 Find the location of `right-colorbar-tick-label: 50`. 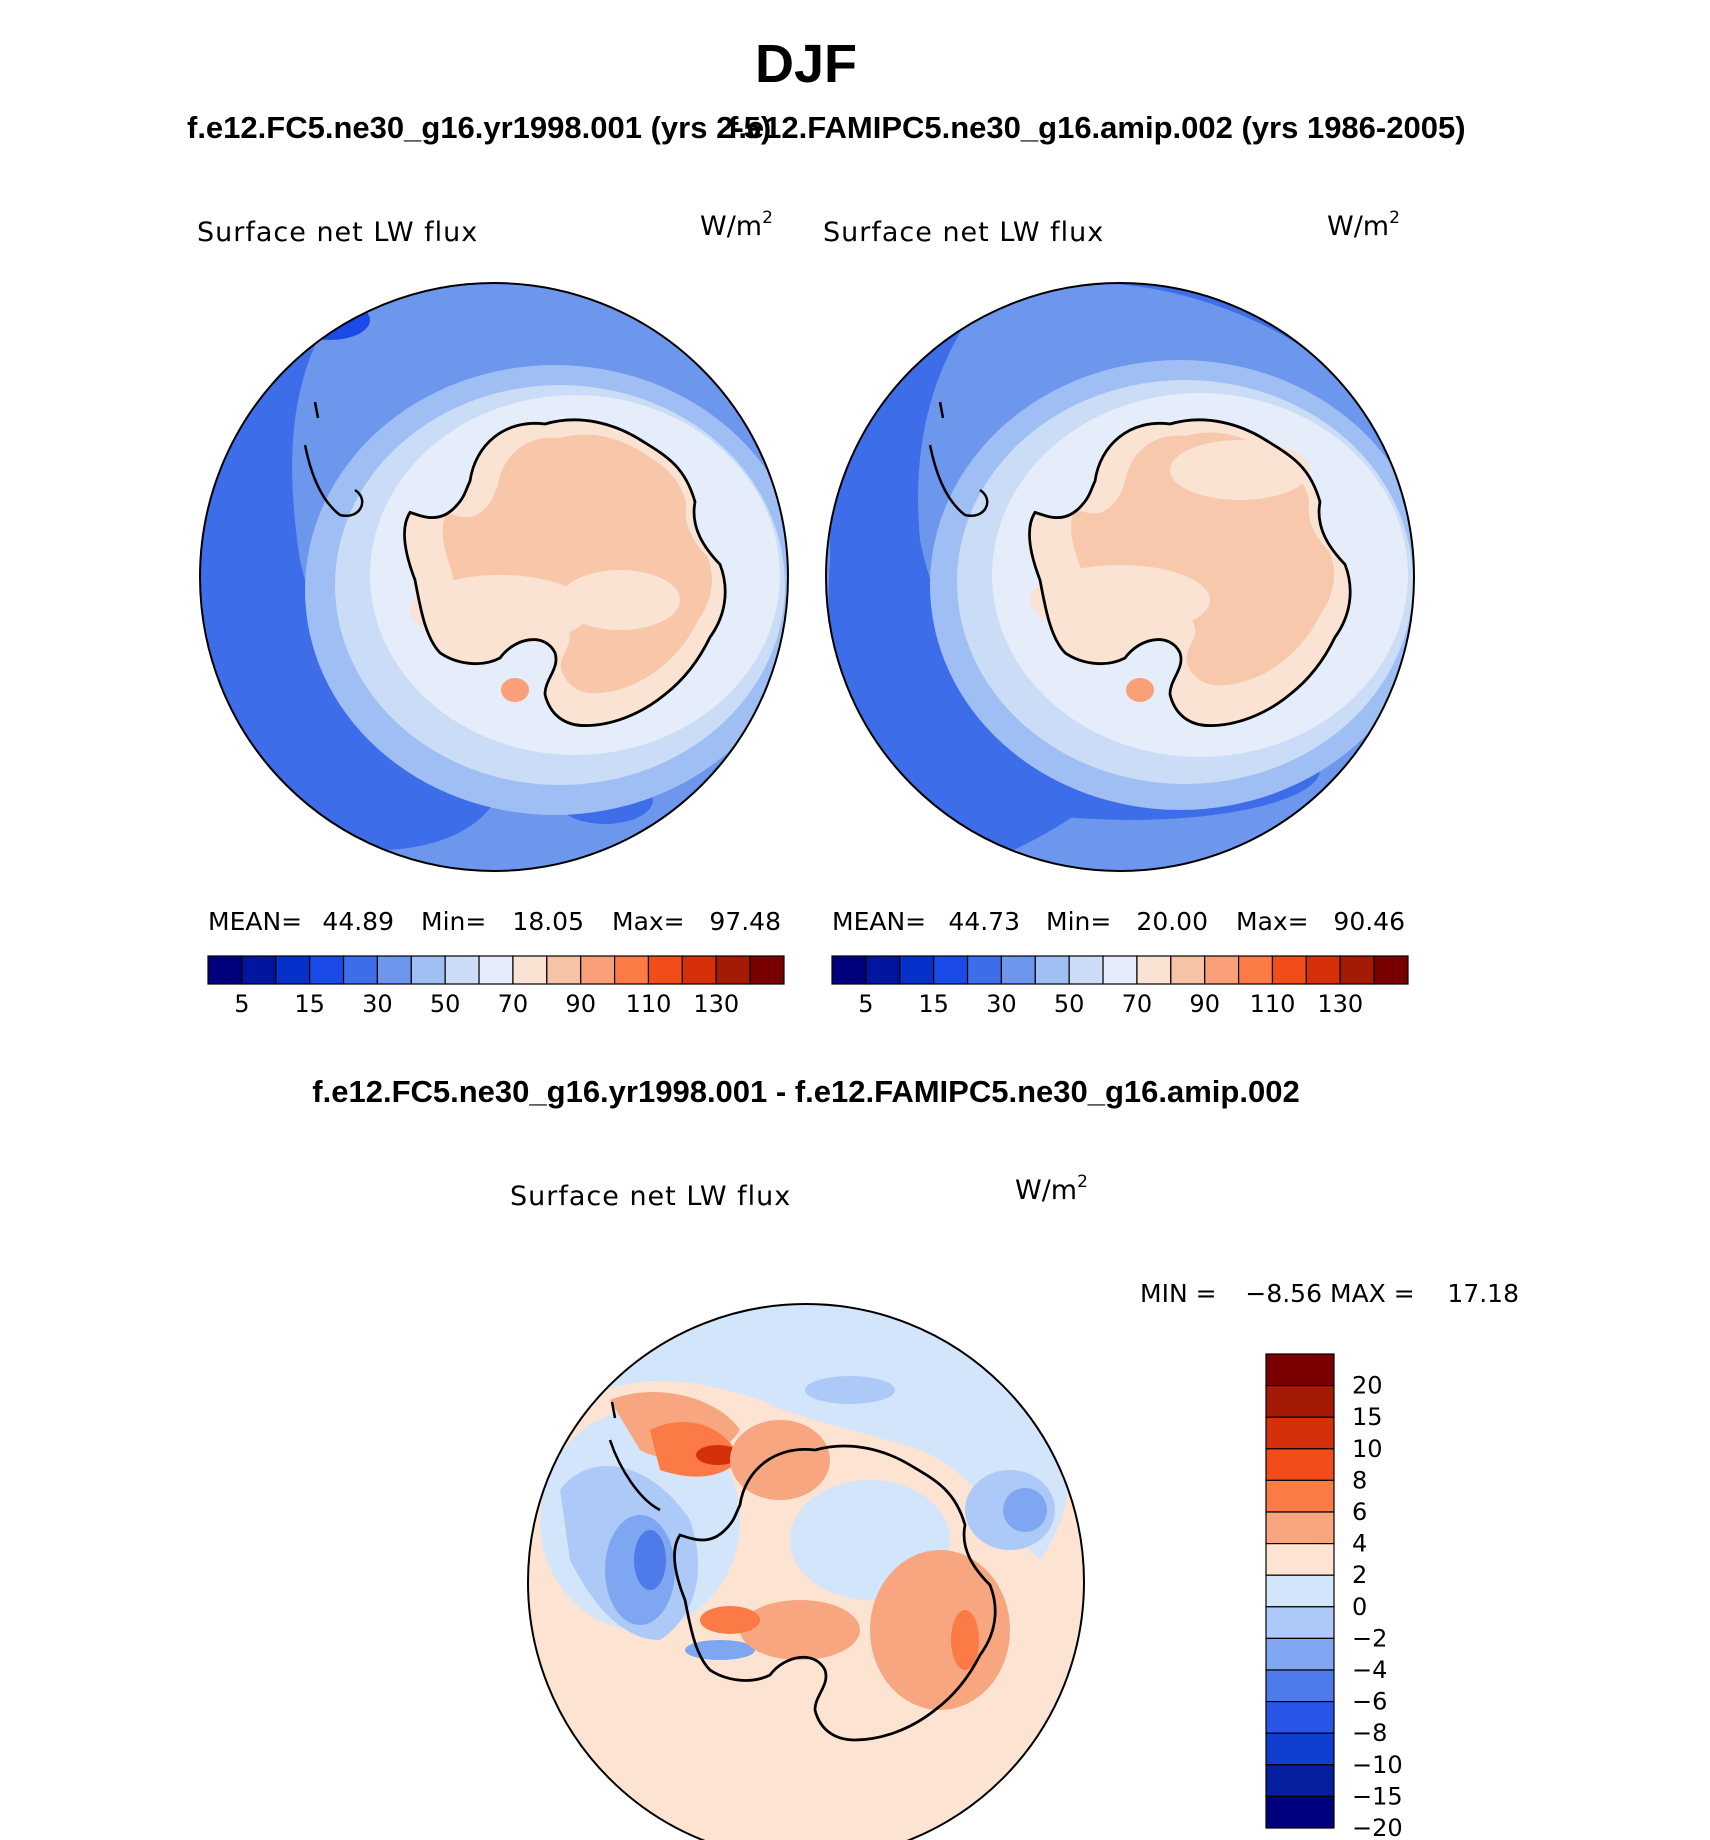

right-colorbar-tick-label: 50 is located at coordinates (1069, 1004).